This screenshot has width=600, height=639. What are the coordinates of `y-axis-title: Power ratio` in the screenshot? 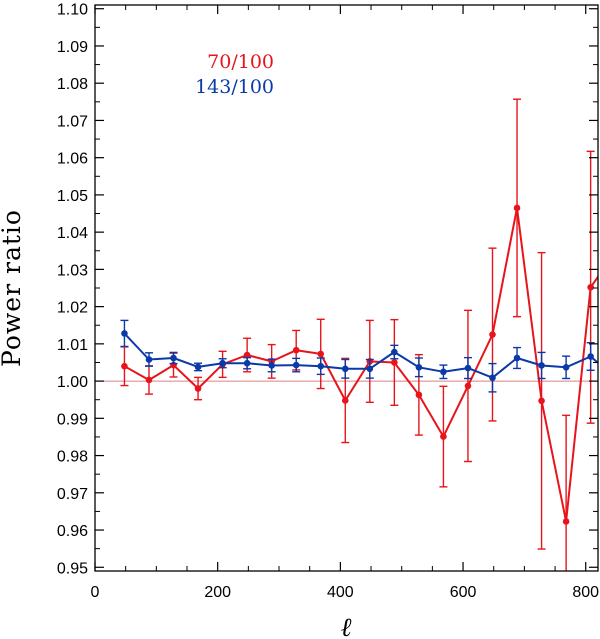 It's located at (13, 288).